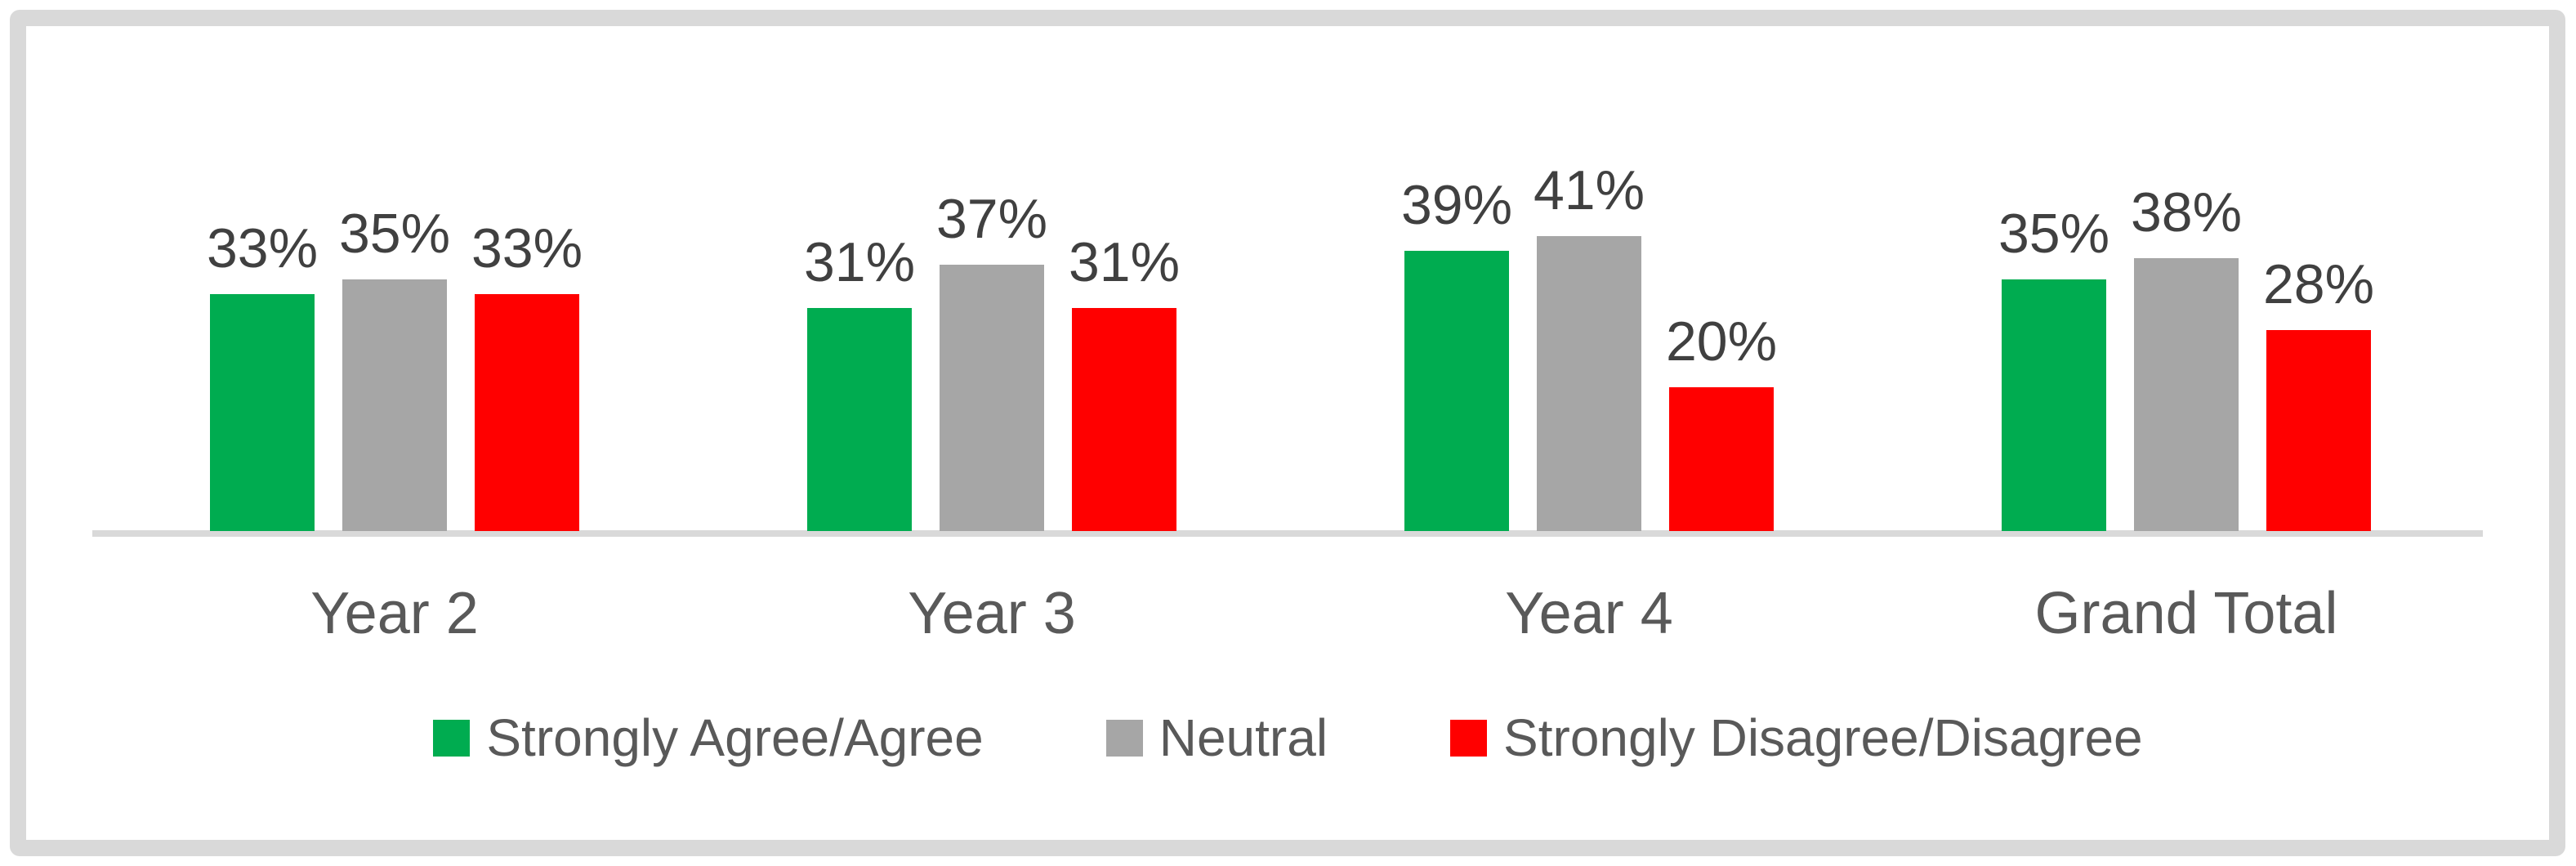 Image resolution: width=2576 pixels, height=866 pixels. I want to click on bar-value-label: 28%, so click(2319, 284).